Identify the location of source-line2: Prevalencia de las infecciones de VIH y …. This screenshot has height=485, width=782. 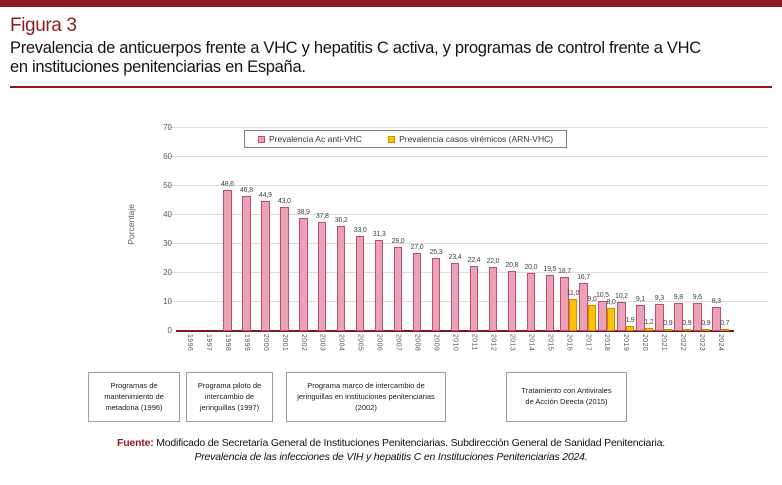
(391, 457).